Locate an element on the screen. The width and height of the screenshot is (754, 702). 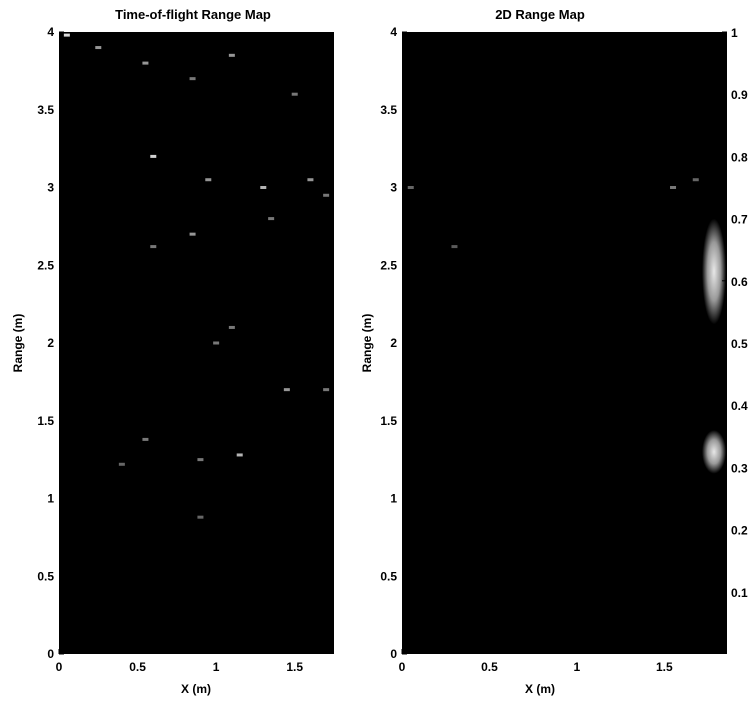
2d-y-tick-label: 2 is located at coordinates (393, 343).